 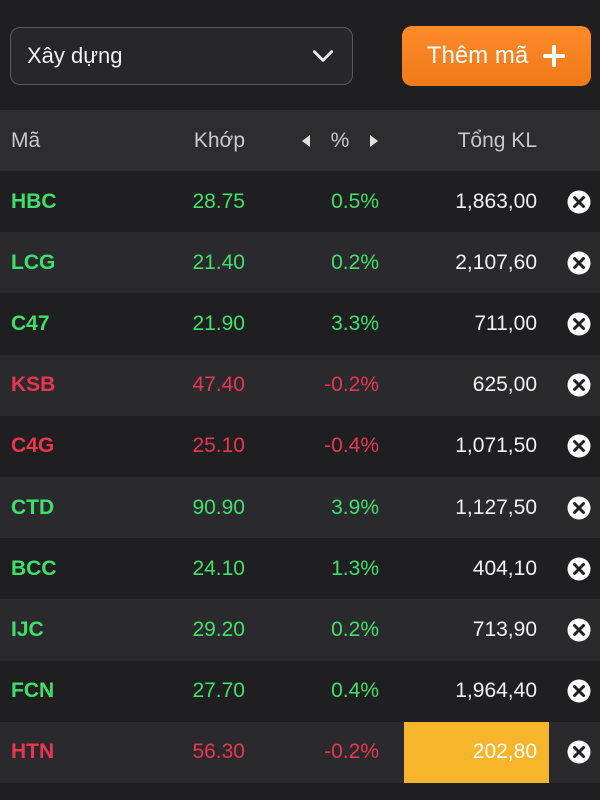 I want to click on table-row: BCC 24.10 1.3% 404,10, so click(x=300, y=569).